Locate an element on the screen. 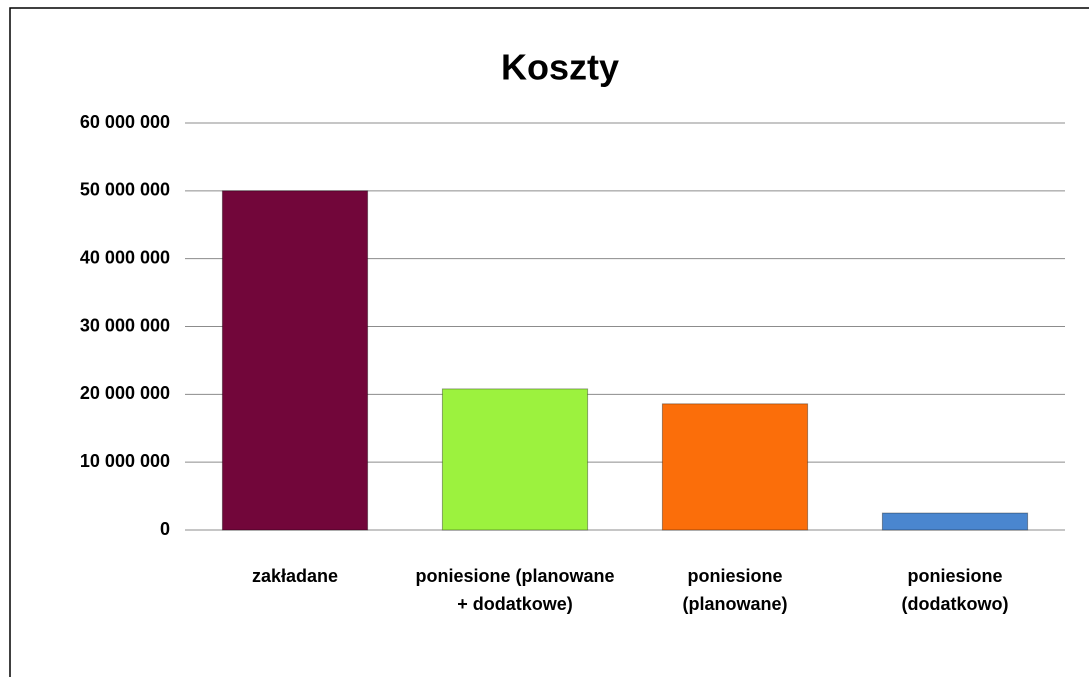 The image size is (1089, 677). x-tick-label: poniesione (planowane + dodatkowe) is located at coordinates (515, 590).